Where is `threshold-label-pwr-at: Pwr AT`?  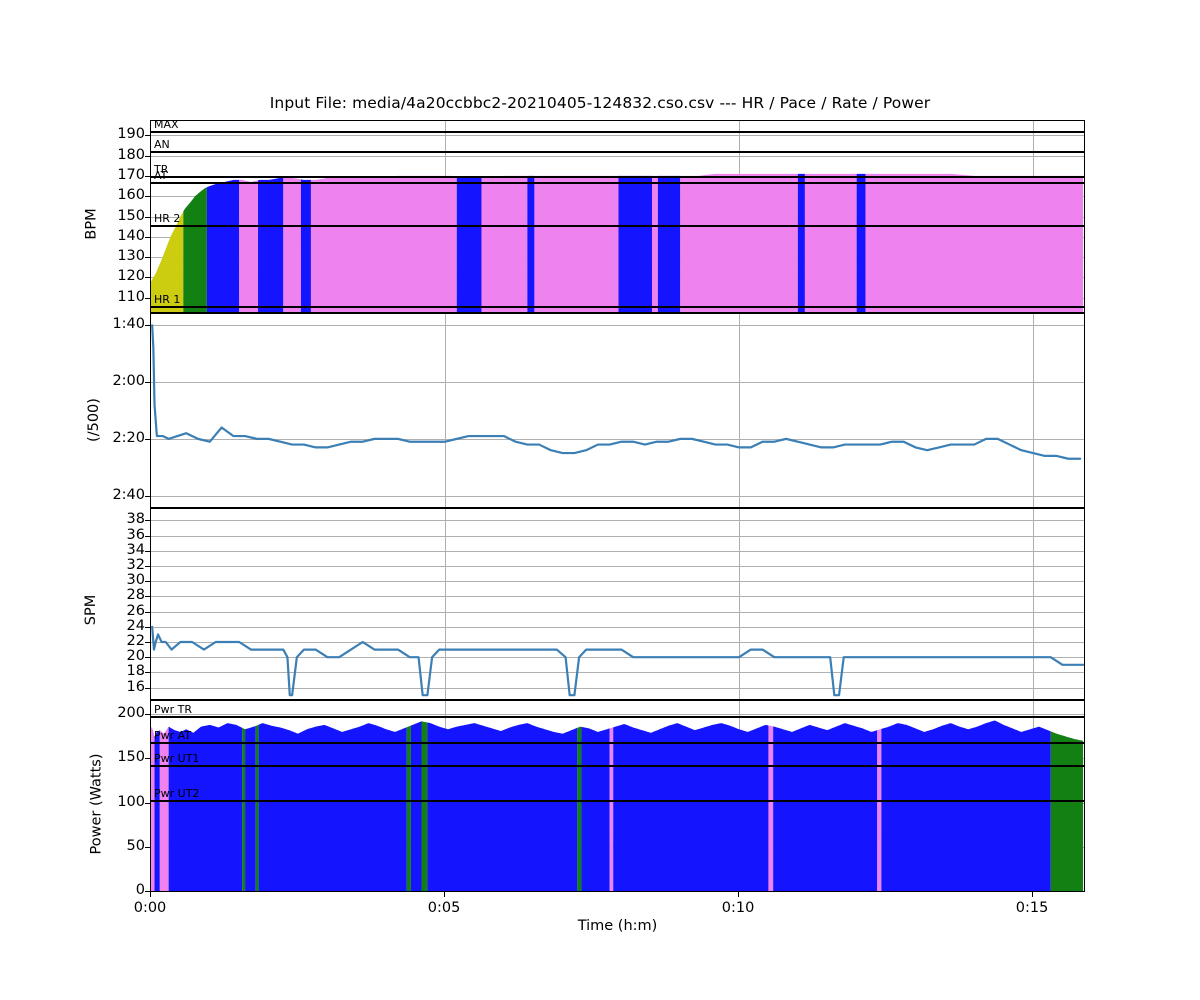 threshold-label-pwr-at: Pwr AT is located at coordinates (173, 735).